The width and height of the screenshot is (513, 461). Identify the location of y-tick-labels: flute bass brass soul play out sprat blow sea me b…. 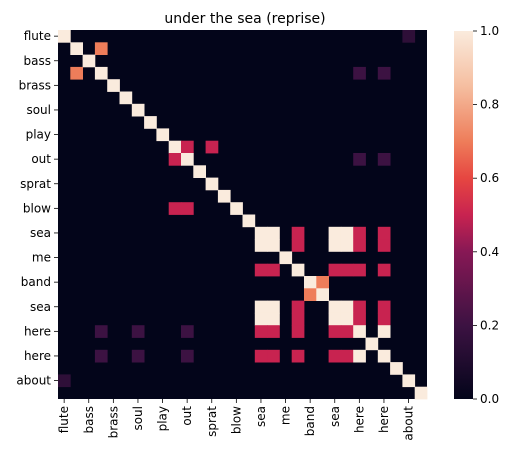
(37, 208).